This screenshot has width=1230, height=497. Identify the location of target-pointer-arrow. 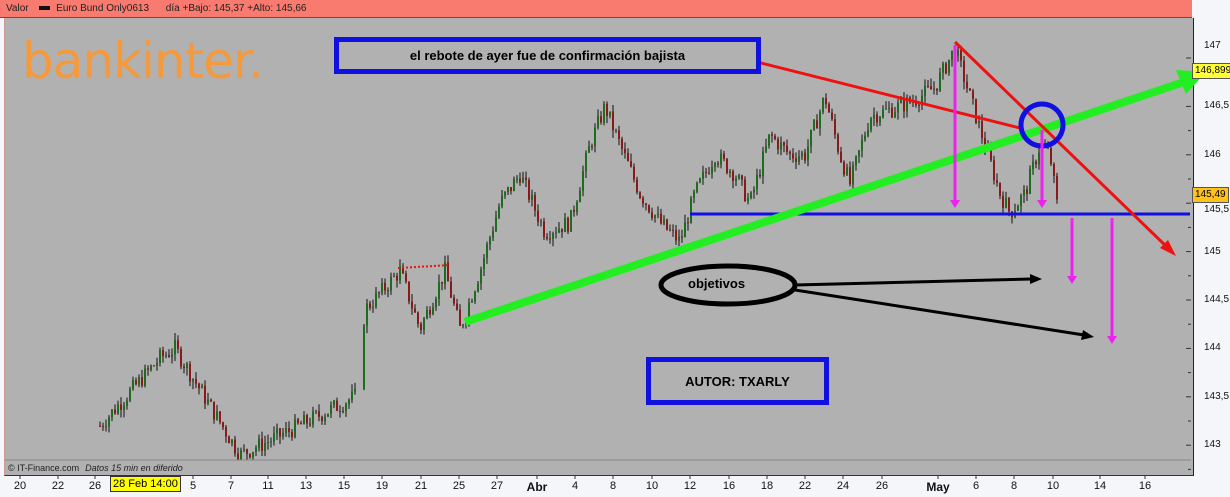
(939, 312).